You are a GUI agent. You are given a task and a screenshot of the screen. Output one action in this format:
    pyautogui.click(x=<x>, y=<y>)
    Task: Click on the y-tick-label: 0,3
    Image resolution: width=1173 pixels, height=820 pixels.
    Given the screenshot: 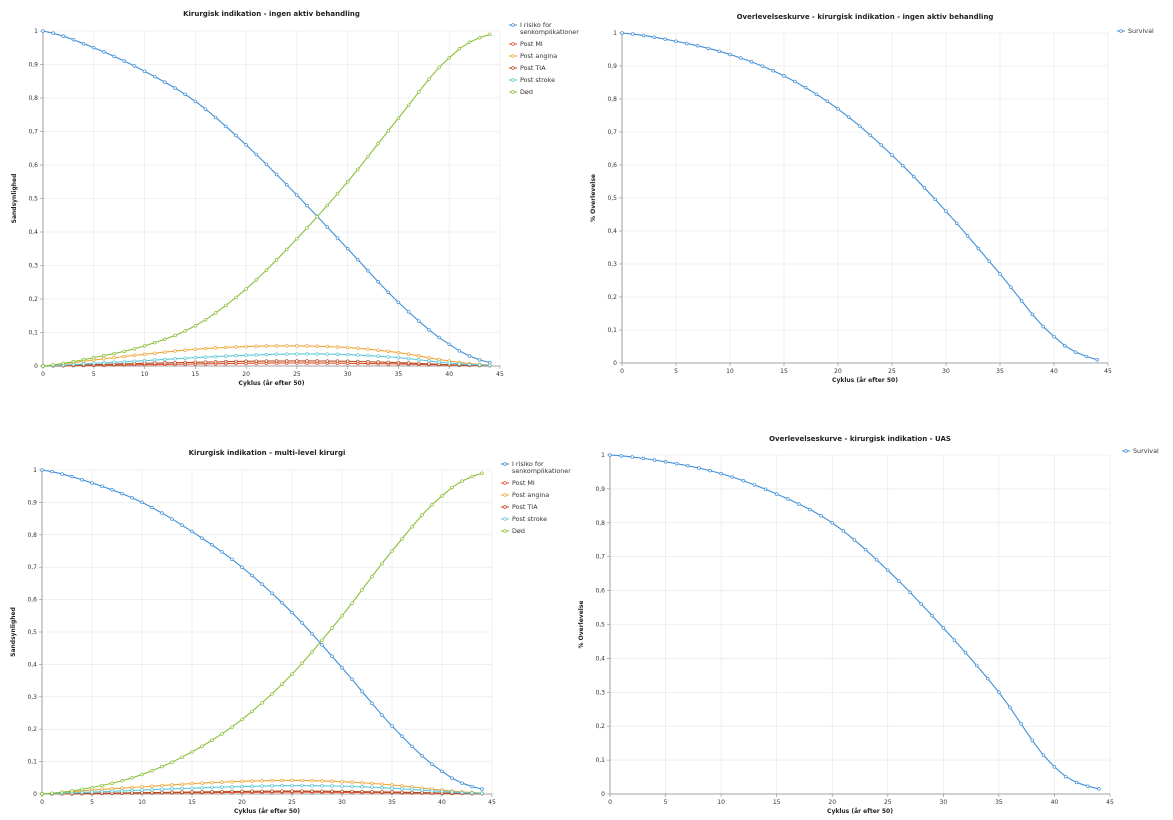 What is the action you would take?
    pyautogui.click(x=612, y=264)
    